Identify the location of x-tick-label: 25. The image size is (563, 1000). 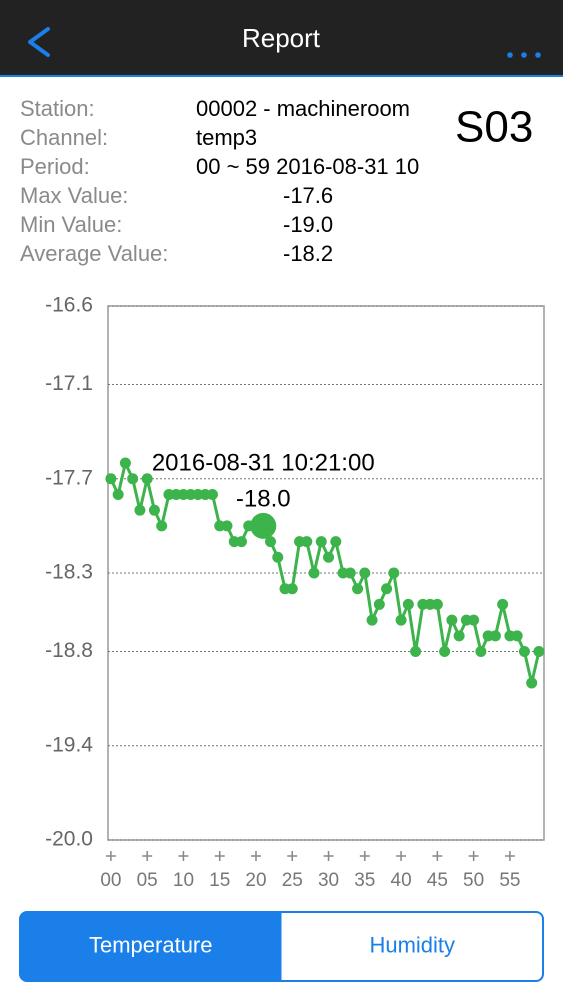
(292, 880).